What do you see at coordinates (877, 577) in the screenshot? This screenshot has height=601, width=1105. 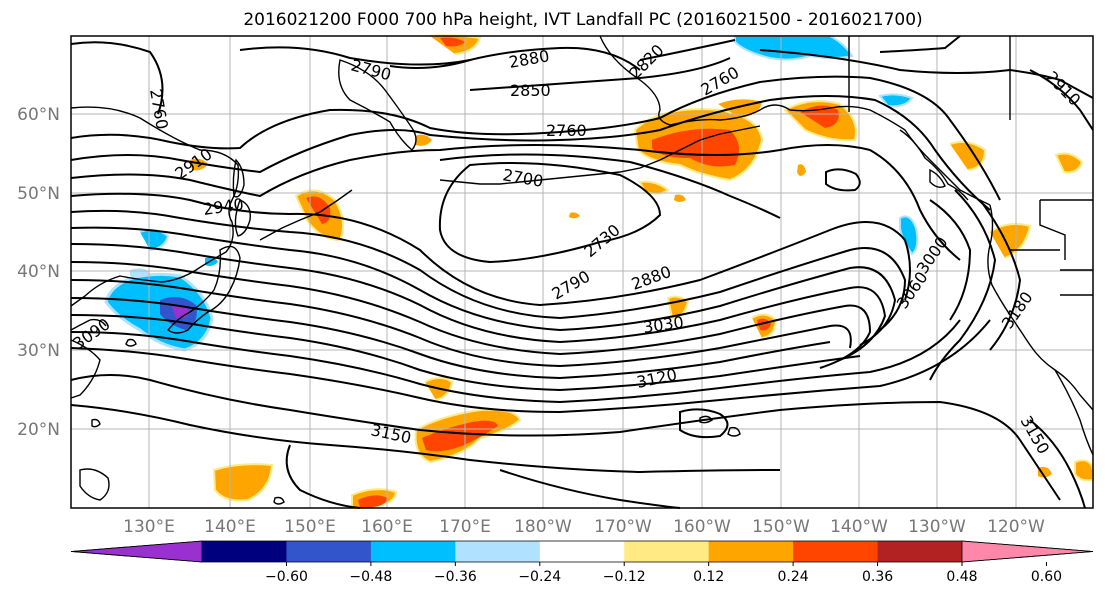 I see `colorbar-tick-label: 0.36` at bounding box center [877, 577].